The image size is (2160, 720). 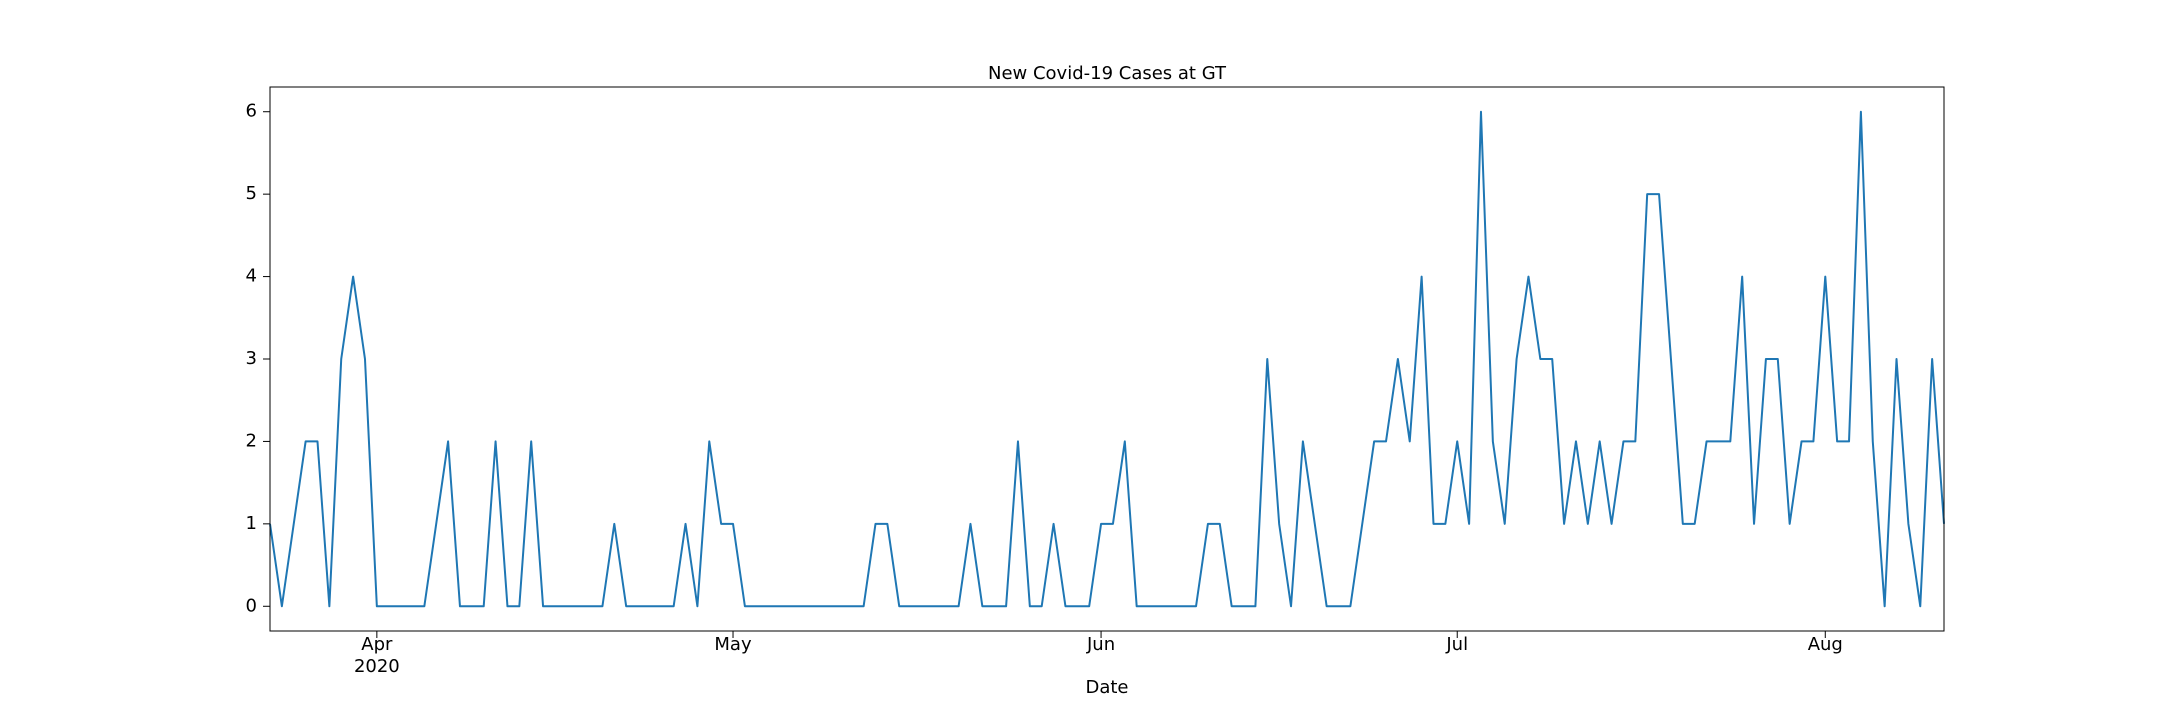 I want to click on y-tick-label: 0, so click(x=251, y=605).